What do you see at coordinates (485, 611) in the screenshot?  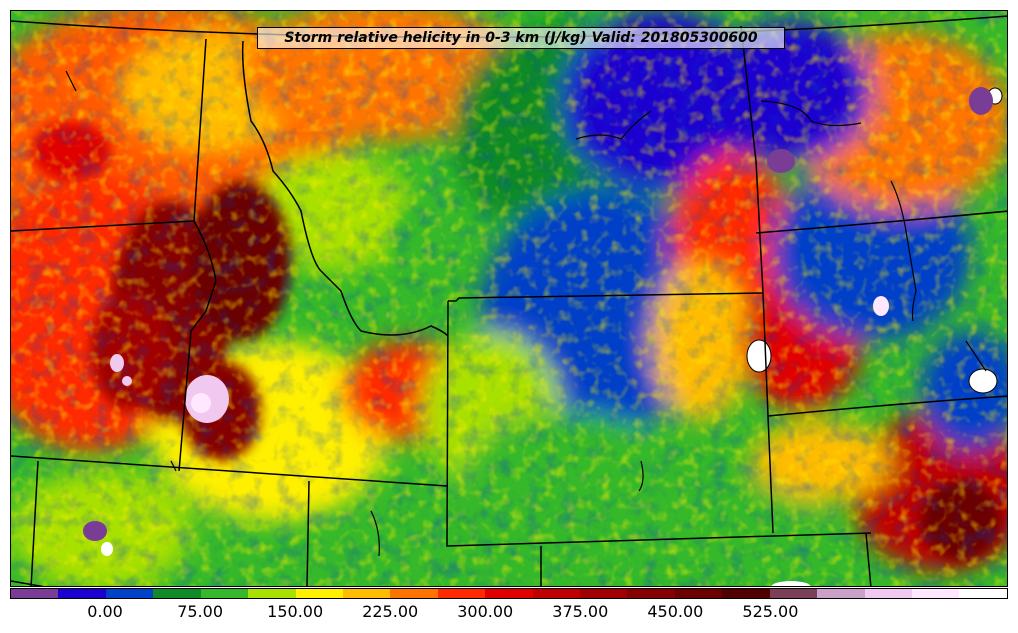 I see `colorbar-tick-label: 300.00` at bounding box center [485, 611].